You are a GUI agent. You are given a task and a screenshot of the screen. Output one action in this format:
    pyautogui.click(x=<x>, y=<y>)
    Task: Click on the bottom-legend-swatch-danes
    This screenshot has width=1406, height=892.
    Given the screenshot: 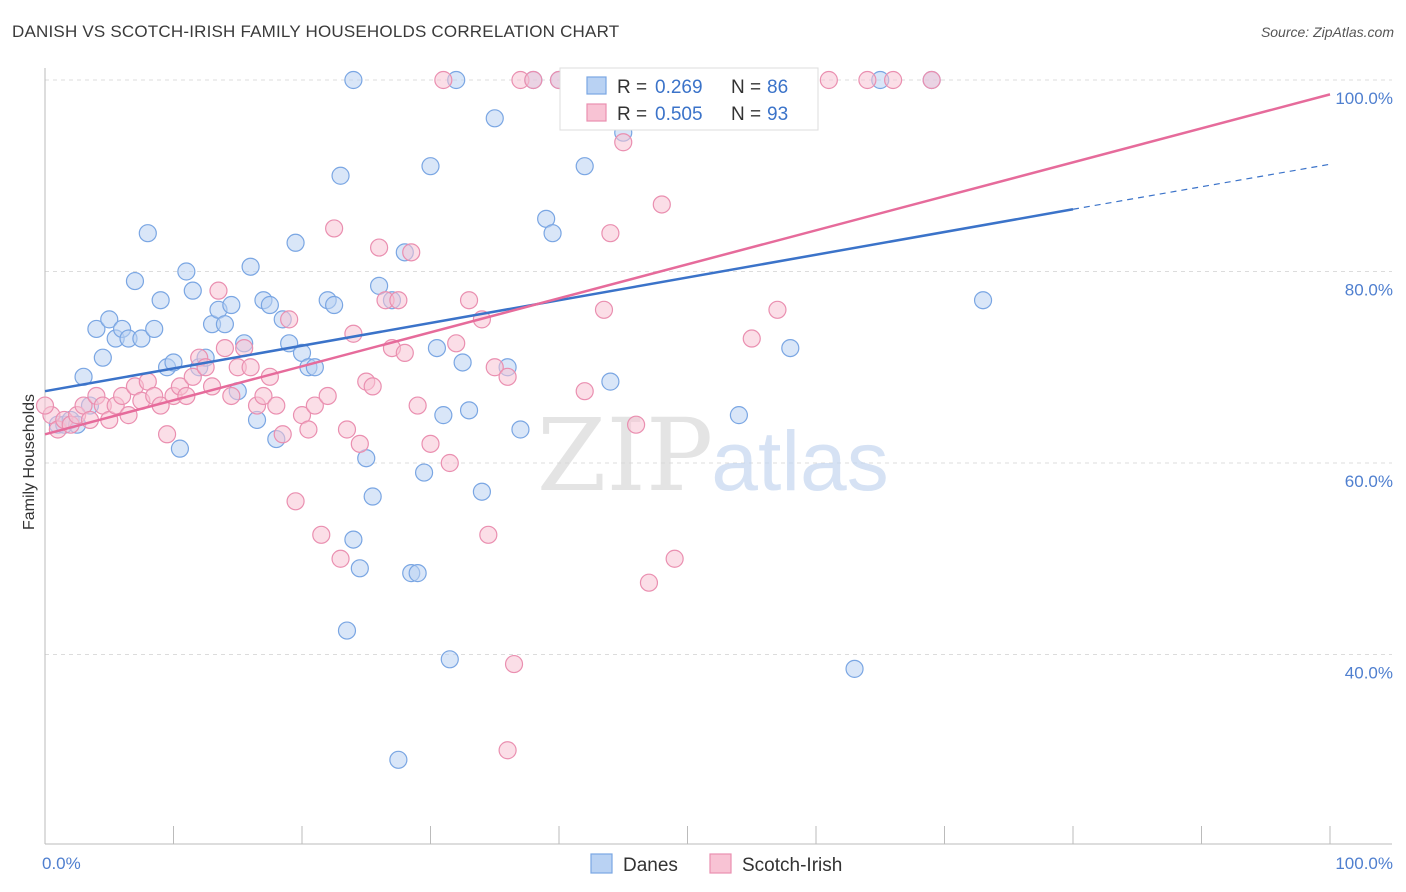 What is the action you would take?
    pyautogui.click(x=601, y=863)
    